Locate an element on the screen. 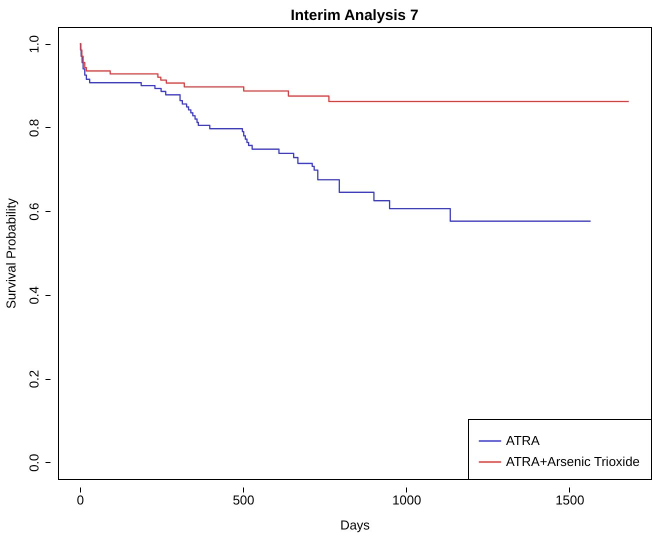 The image size is (664, 553). legend-label: ATRA is located at coordinates (523, 440).